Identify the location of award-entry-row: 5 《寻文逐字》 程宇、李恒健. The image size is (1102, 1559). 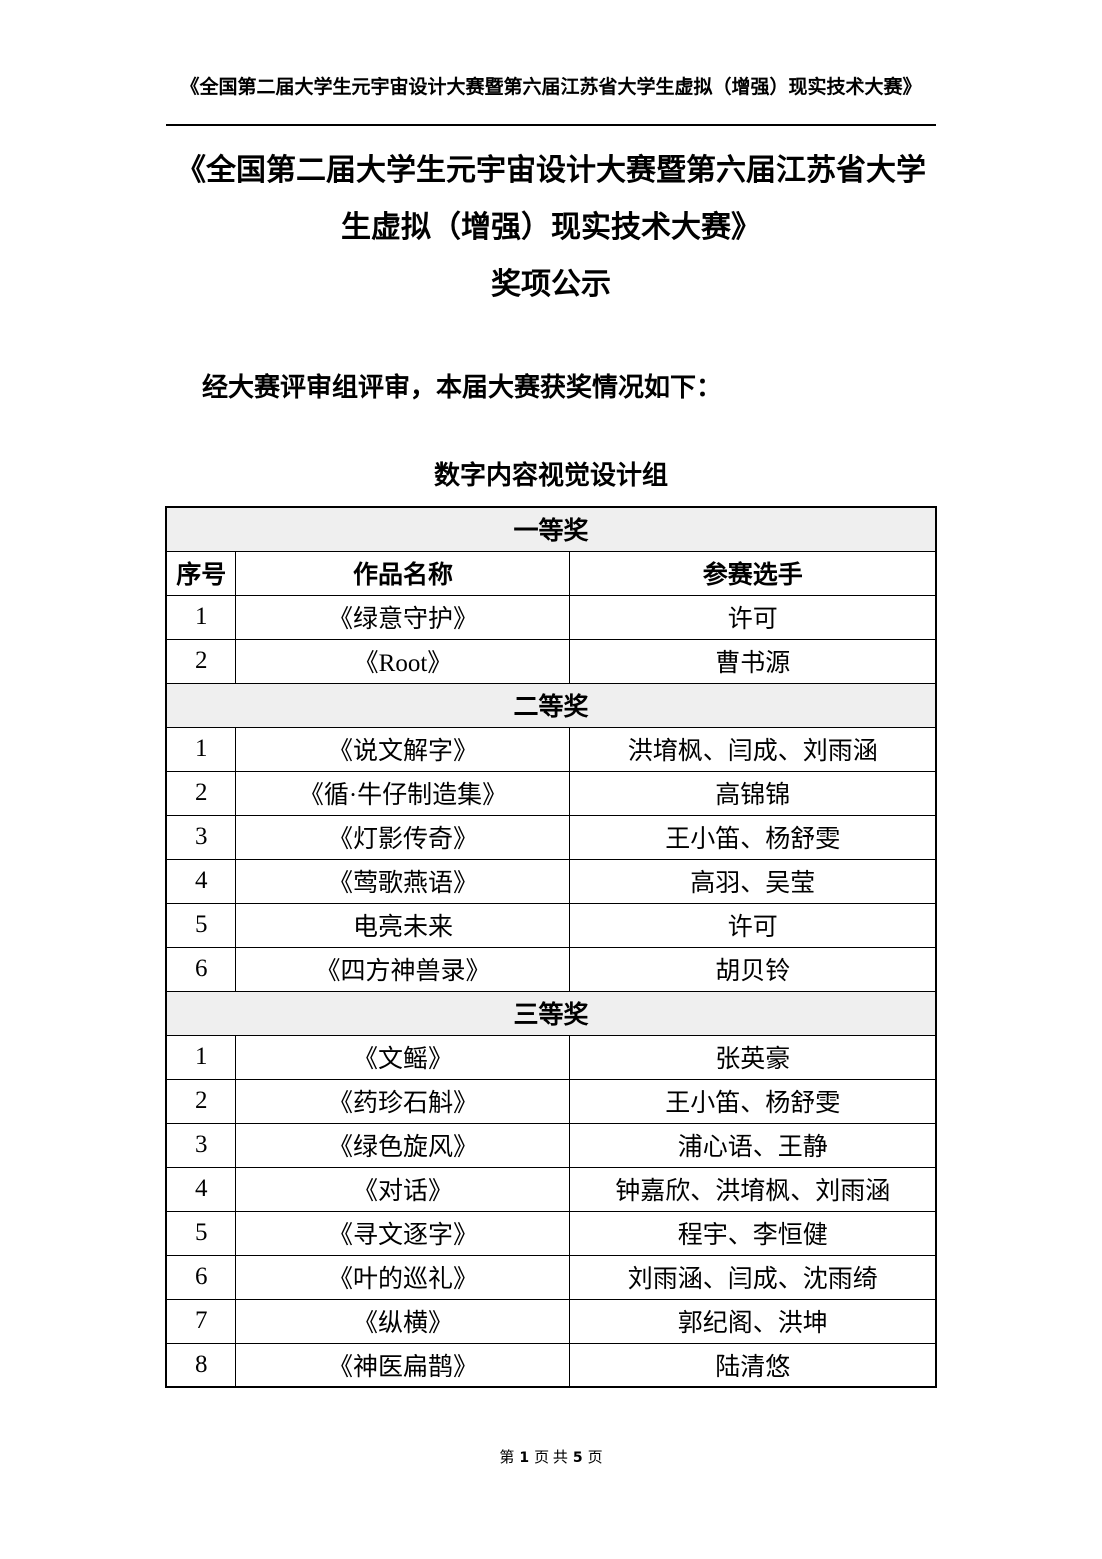
(551, 1233).